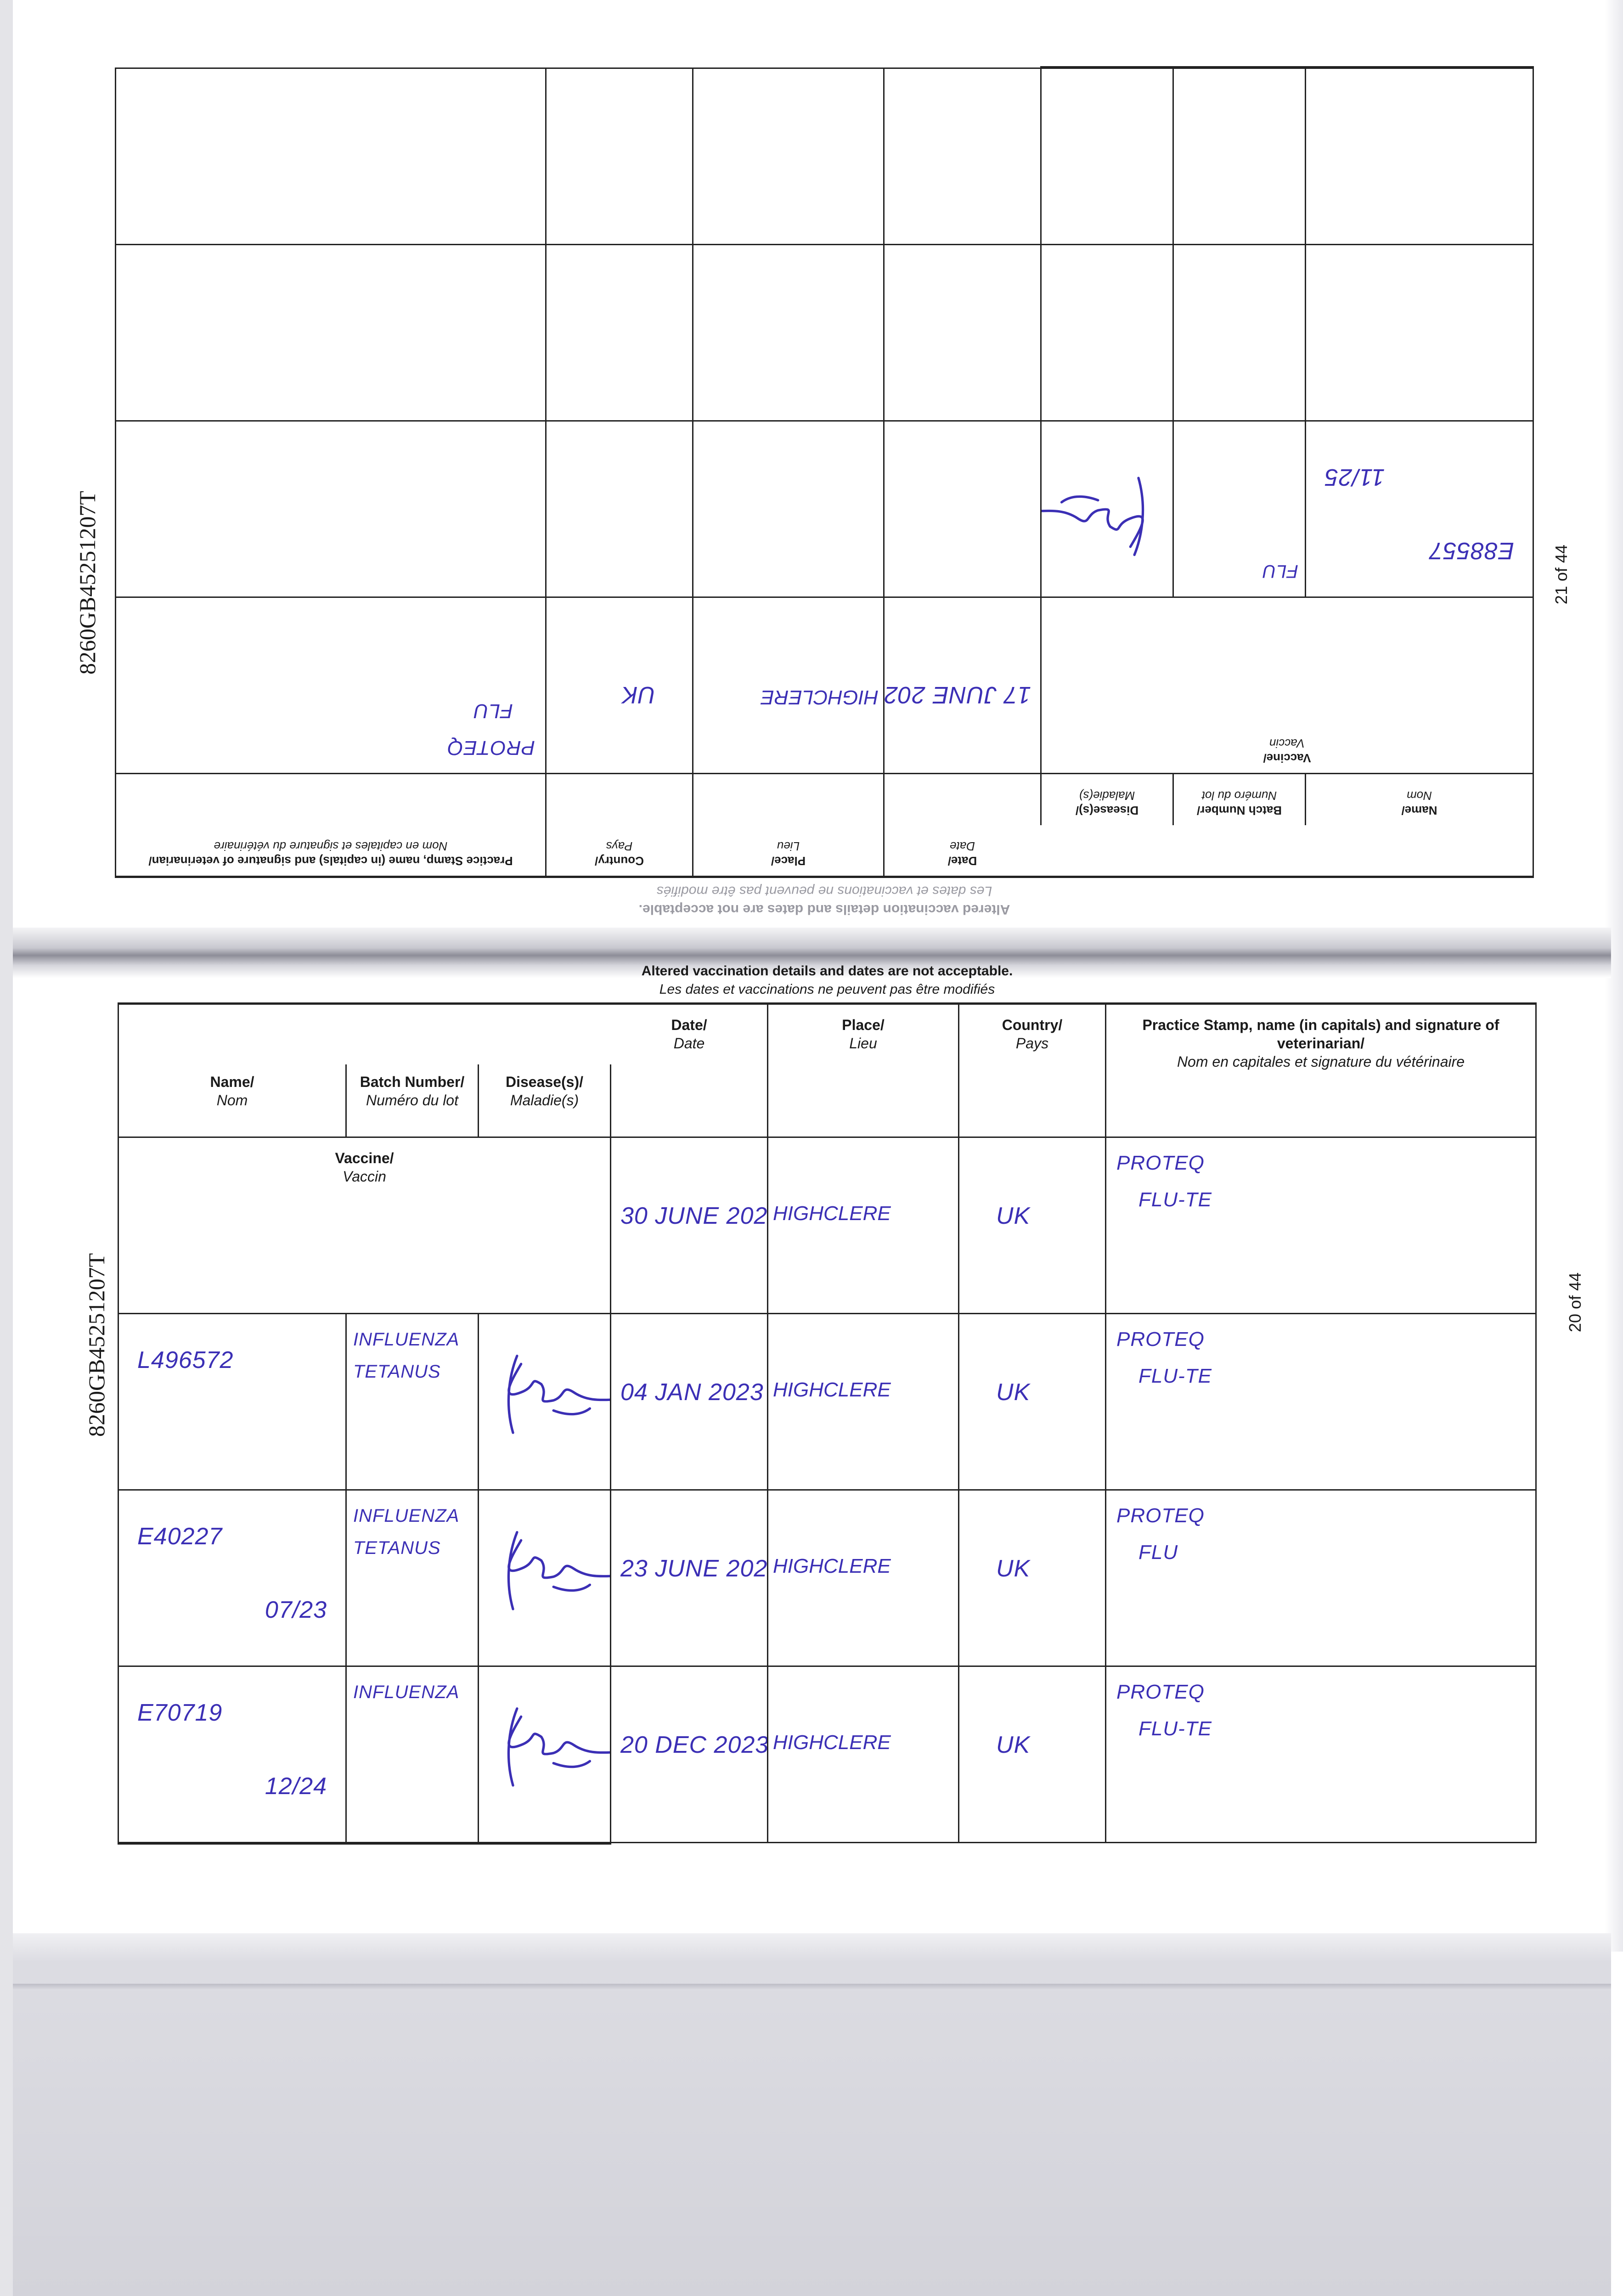 The height and width of the screenshot is (2296, 1623). Describe the element at coordinates (787, 824) in the screenshot. I see `header-place: Place/Lieu` at that location.